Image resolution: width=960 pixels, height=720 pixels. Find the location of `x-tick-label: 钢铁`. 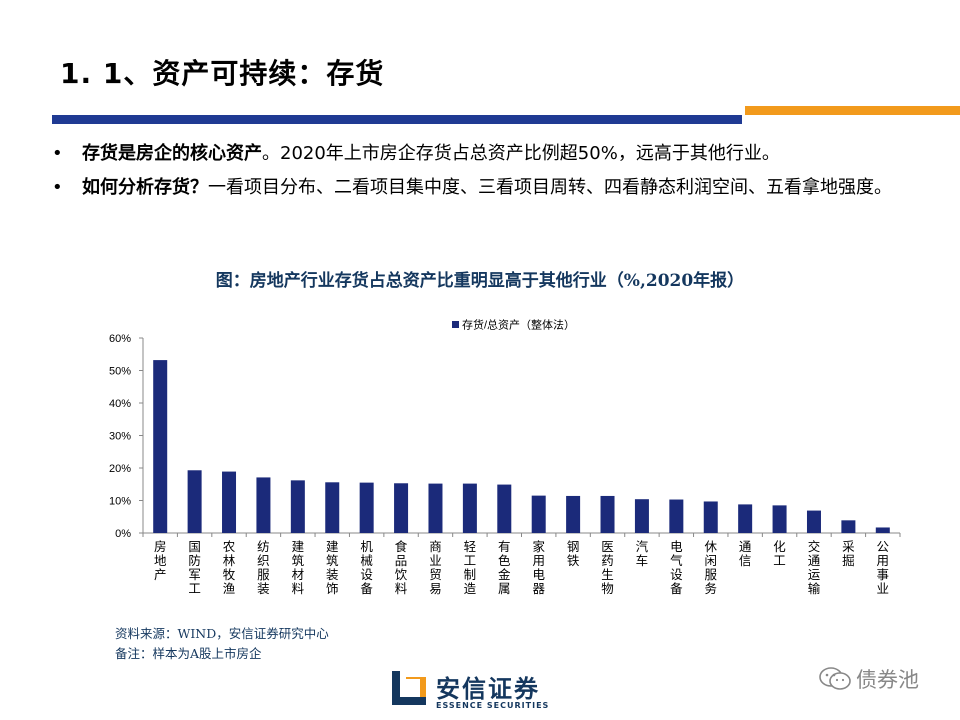

x-tick-label: 钢铁 is located at coordinates (573, 553).